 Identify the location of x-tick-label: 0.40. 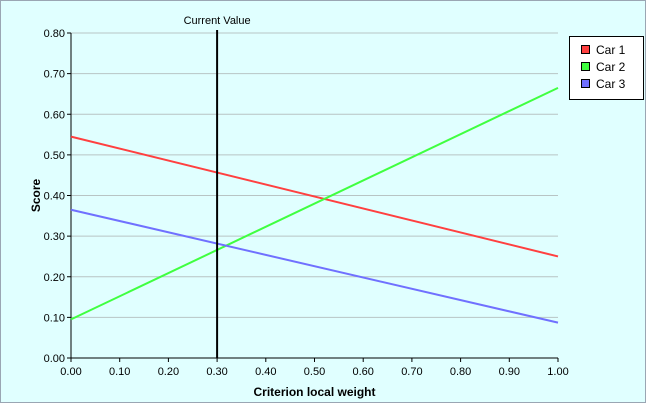
(265, 372).